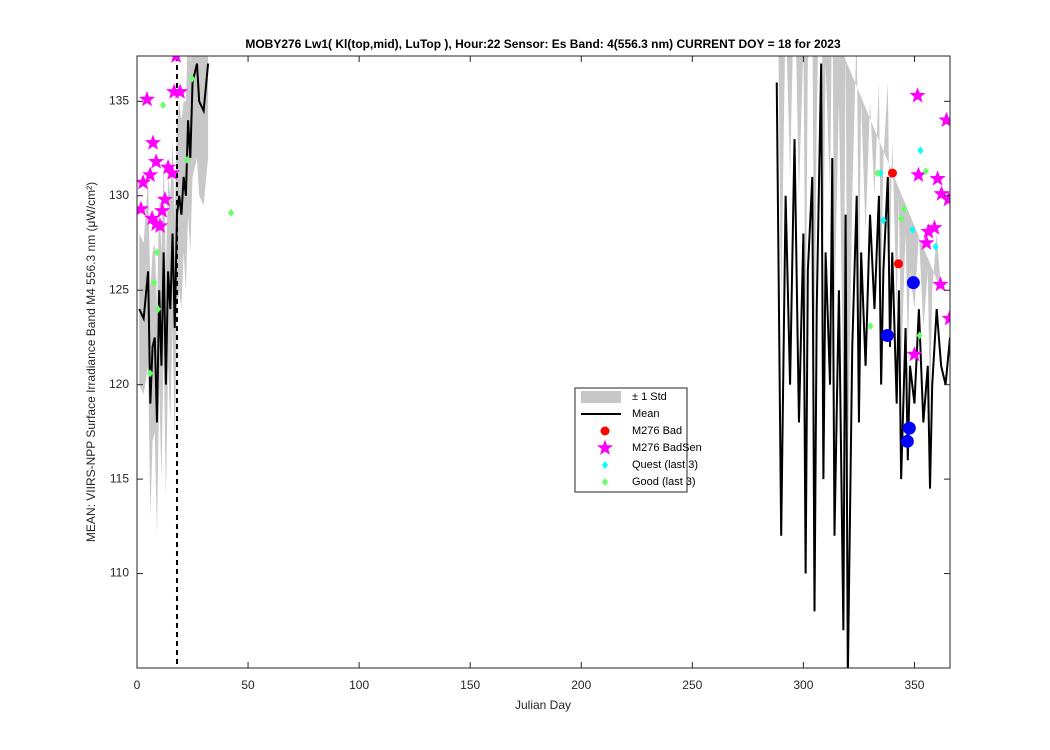 This screenshot has height=750, width=1050. What do you see at coordinates (137, 685) in the screenshot?
I see `x-tick-label: 0` at bounding box center [137, 685].